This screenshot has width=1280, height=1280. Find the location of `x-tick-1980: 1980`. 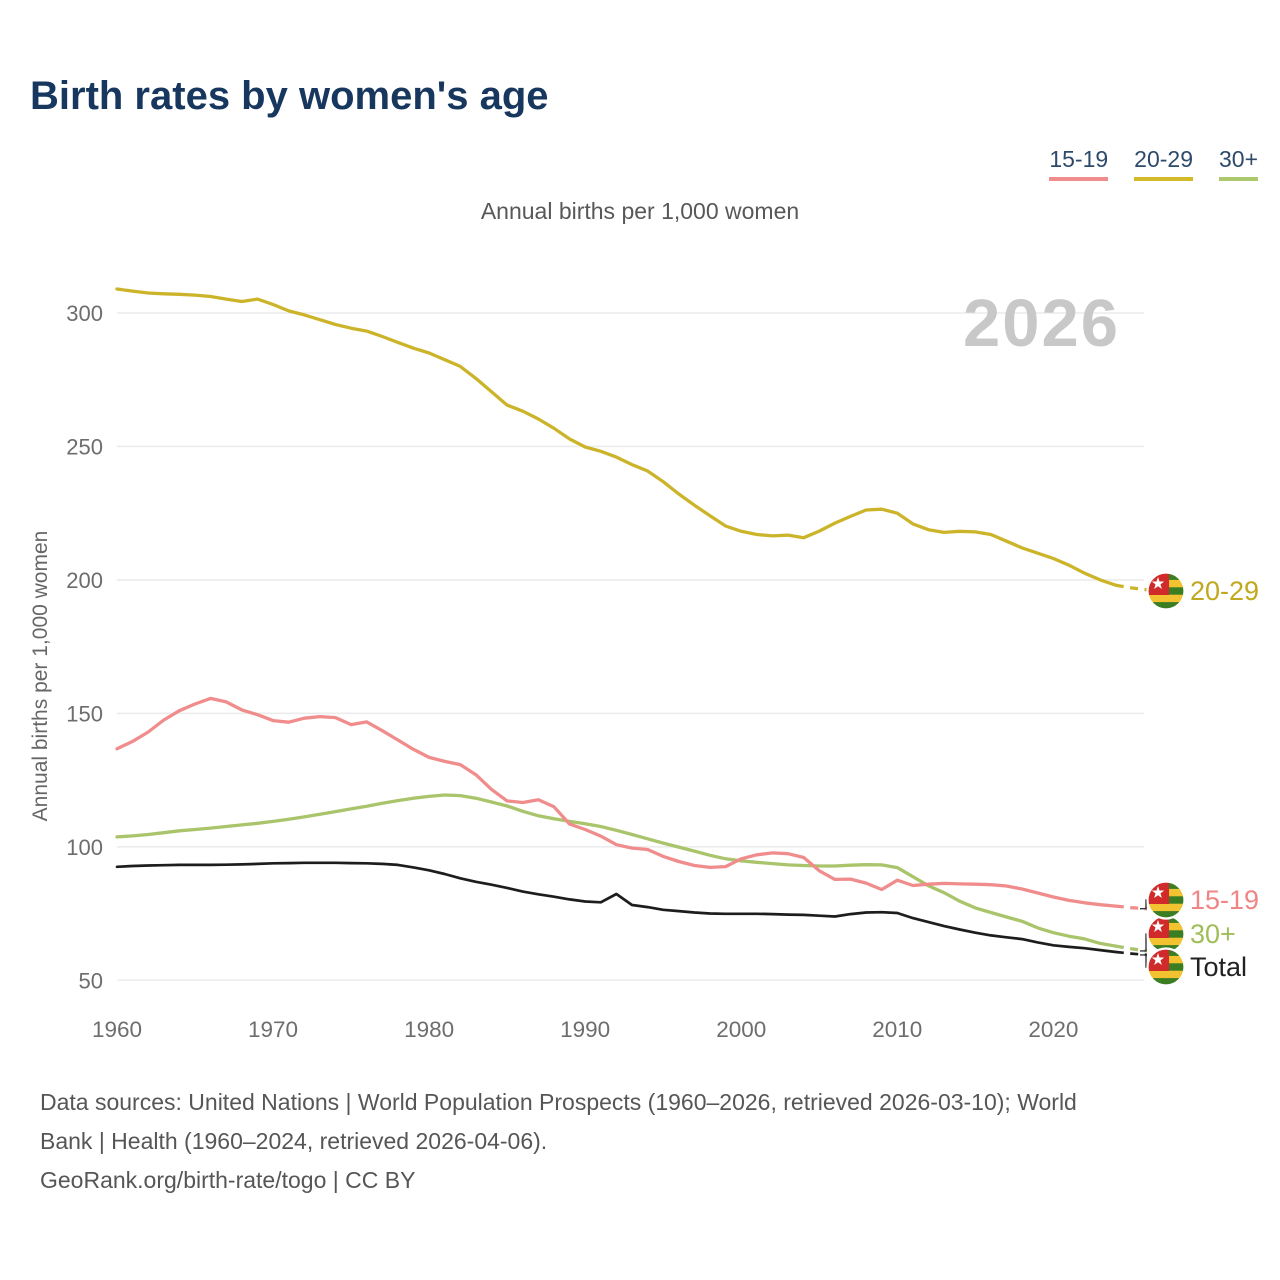

x-tick-1980: 1980 is located at coordinates (429, 1029).